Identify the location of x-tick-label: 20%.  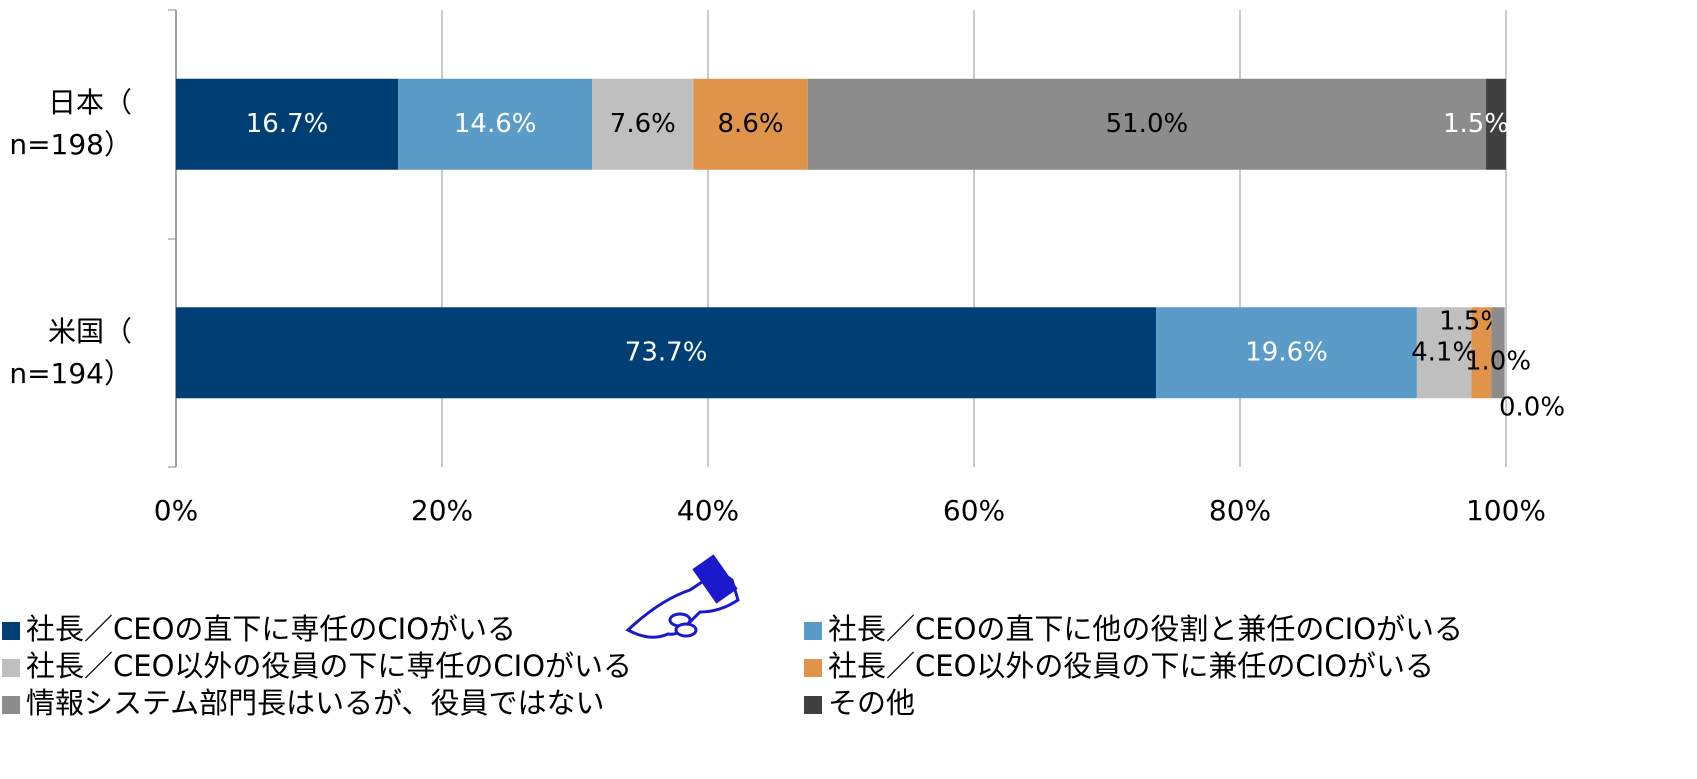
(442, 510).